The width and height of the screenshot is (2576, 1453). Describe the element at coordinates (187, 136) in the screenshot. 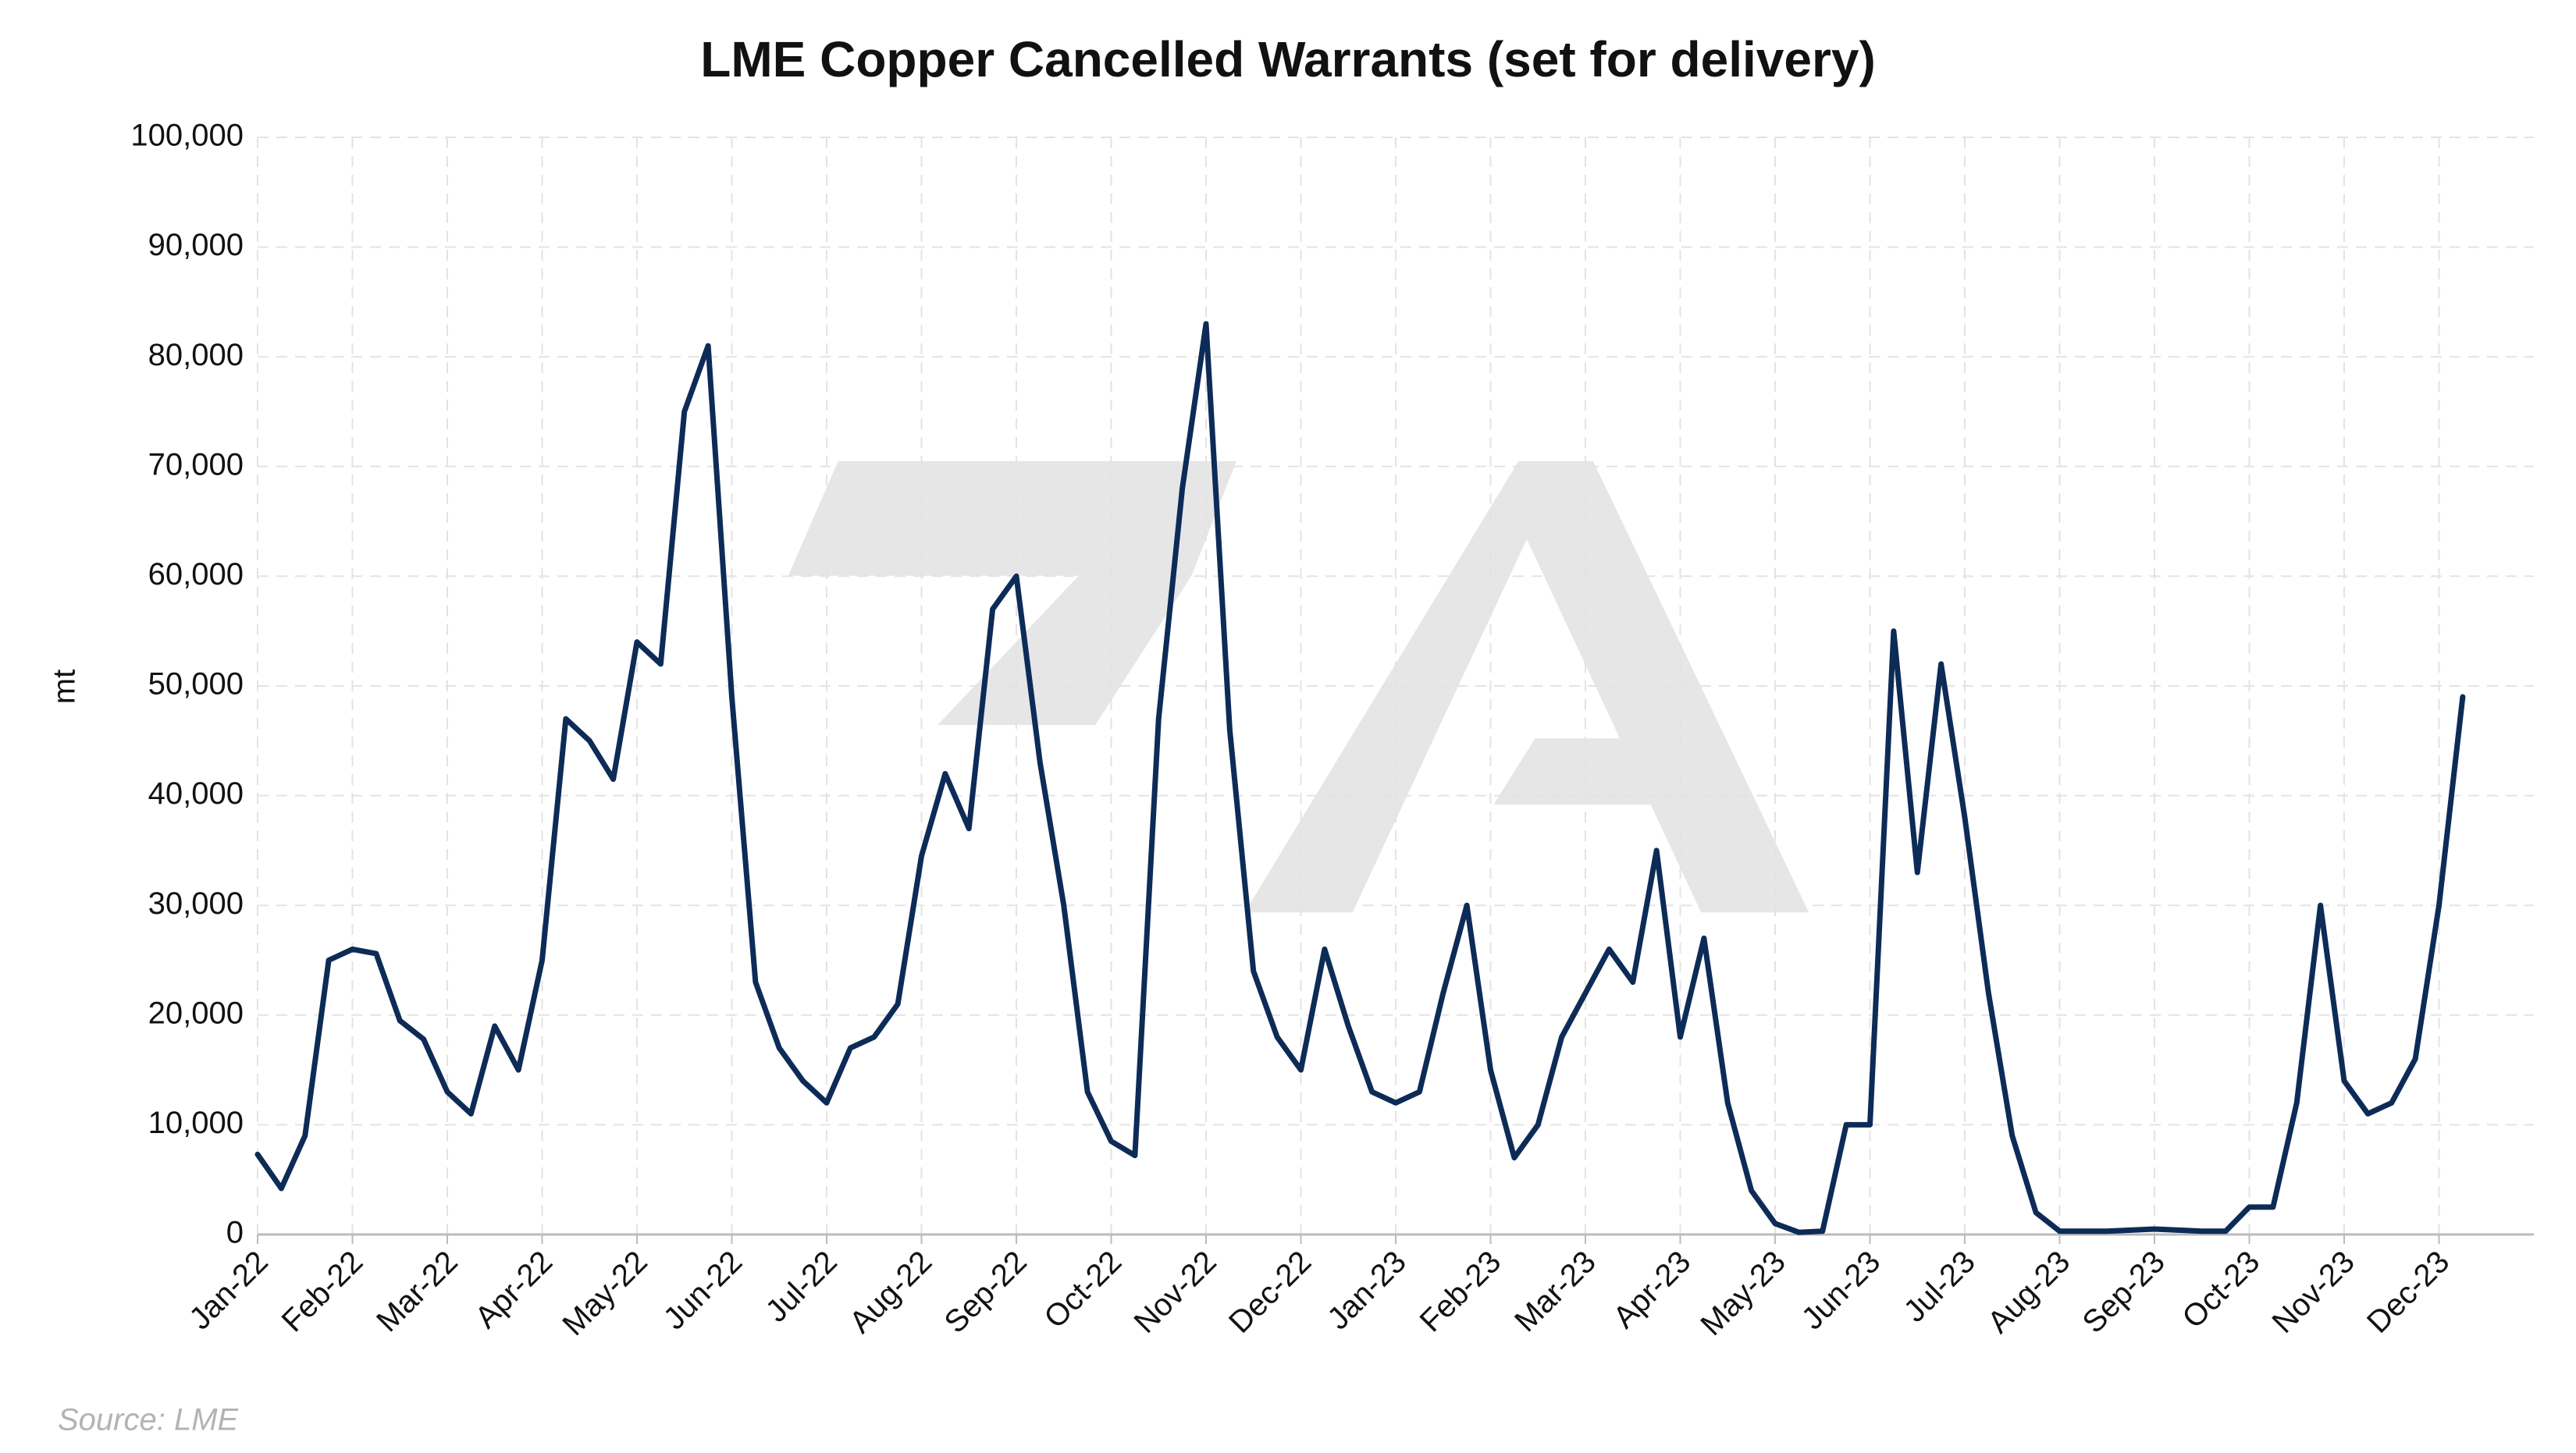

I see `y-tick-label: 100,000` at that location.